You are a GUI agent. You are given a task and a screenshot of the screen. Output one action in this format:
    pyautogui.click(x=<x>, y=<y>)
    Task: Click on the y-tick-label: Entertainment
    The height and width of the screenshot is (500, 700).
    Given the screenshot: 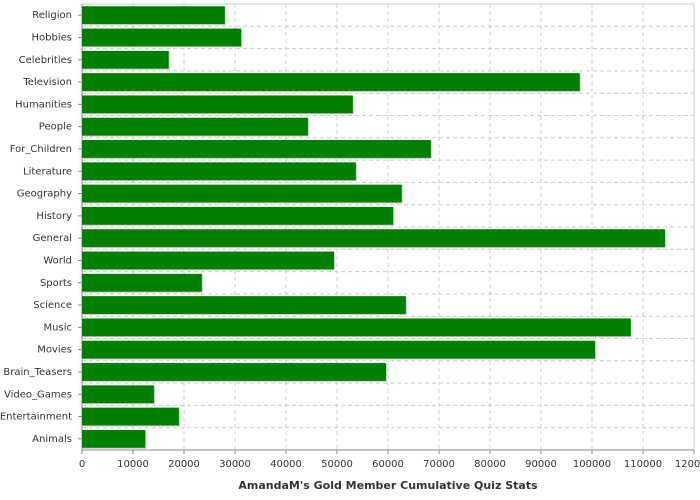 What is the action you would take?
    pyautogui.click(x=36, y=417)
    